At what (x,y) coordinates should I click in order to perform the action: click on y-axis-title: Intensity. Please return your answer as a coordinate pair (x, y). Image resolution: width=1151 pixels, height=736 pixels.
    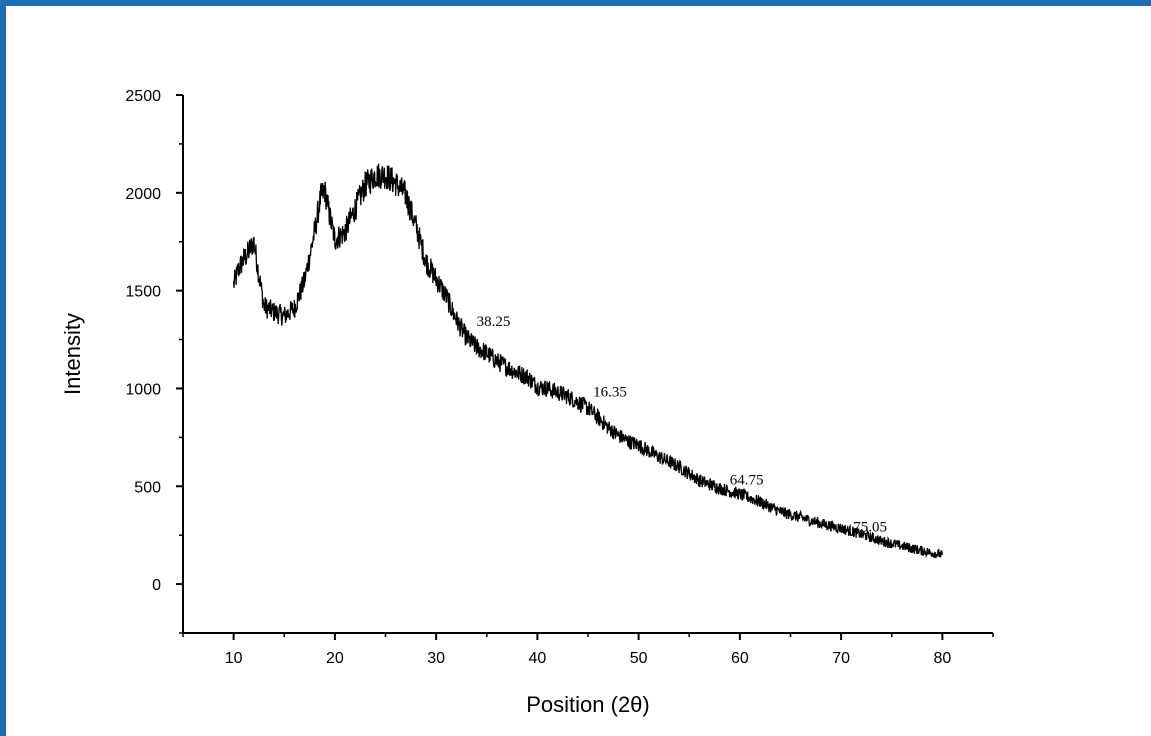
    Looking at the image, I should click on (72, 354).